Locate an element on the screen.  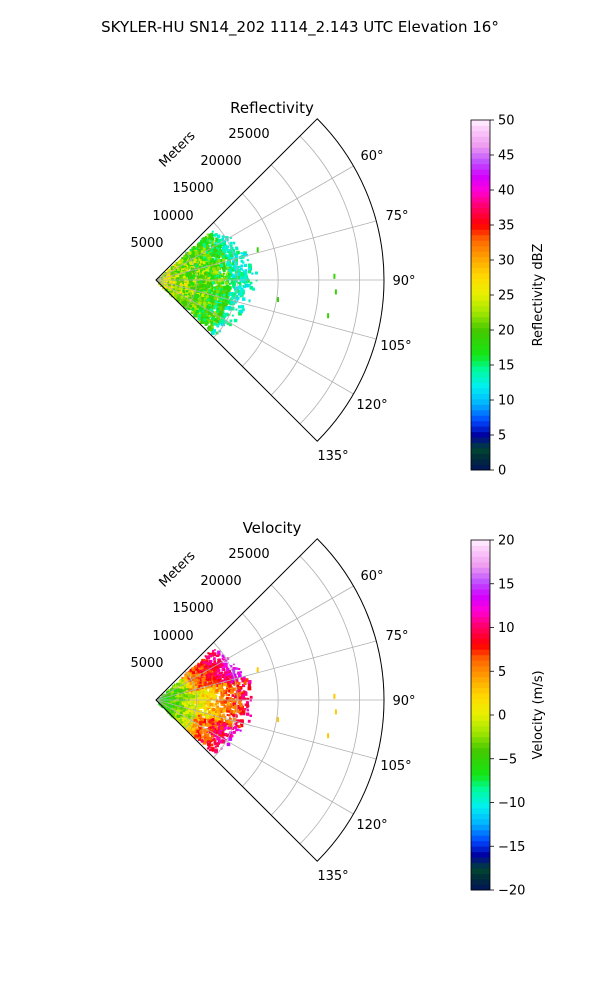
colorbar-tick-label: 25 is located at coordinates (506, 296).